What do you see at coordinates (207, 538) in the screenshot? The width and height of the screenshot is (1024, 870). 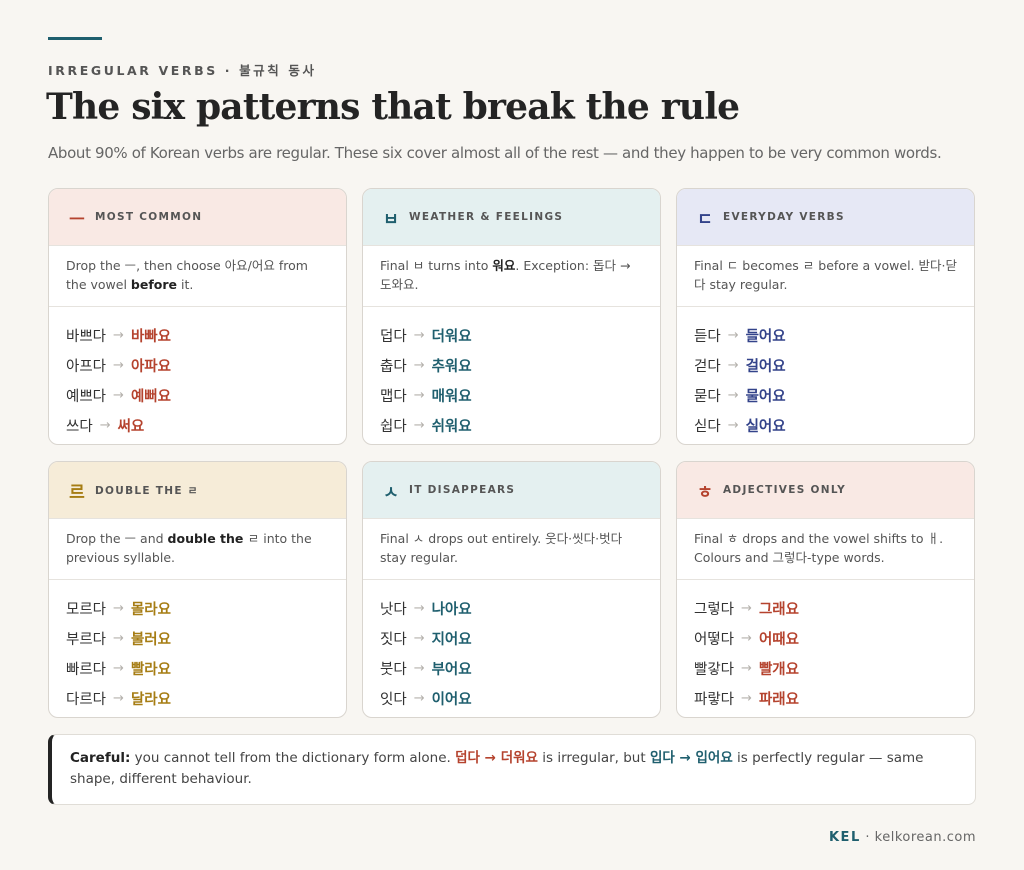 I see `desc-segment: double the` at bounding box center [207, 538].